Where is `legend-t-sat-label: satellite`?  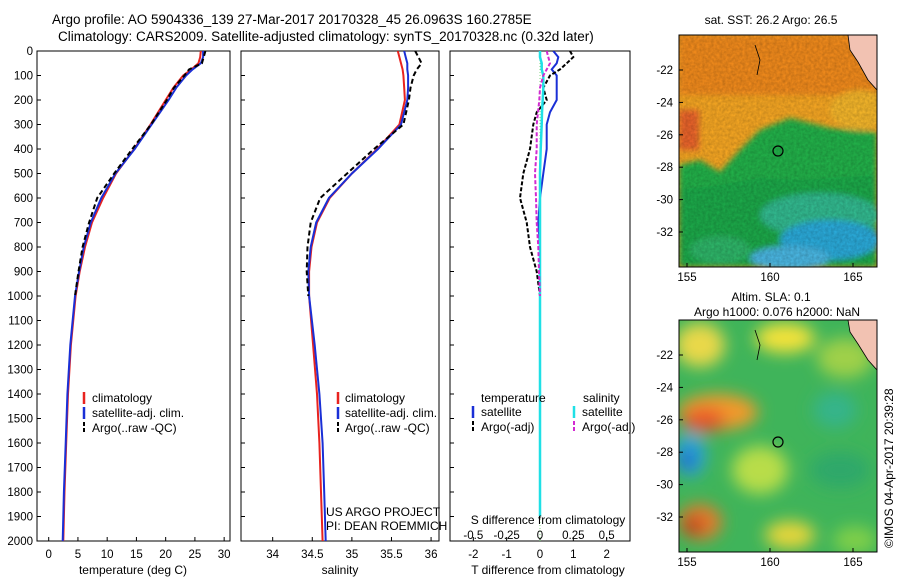 legend-t-sat-label: satellite is located at coordinates (501, 412).